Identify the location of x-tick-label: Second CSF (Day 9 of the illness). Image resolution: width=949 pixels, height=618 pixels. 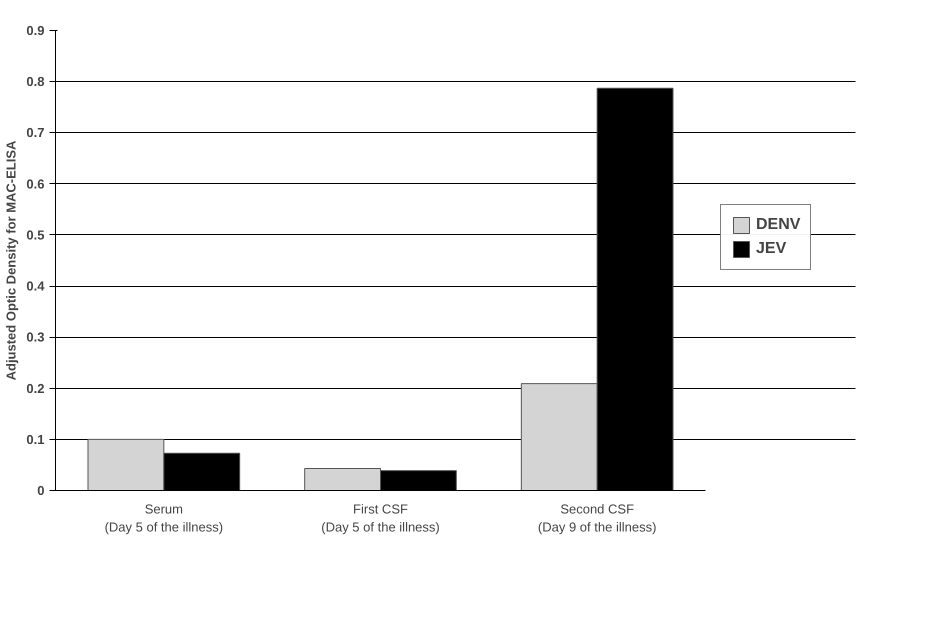
(597, 518).